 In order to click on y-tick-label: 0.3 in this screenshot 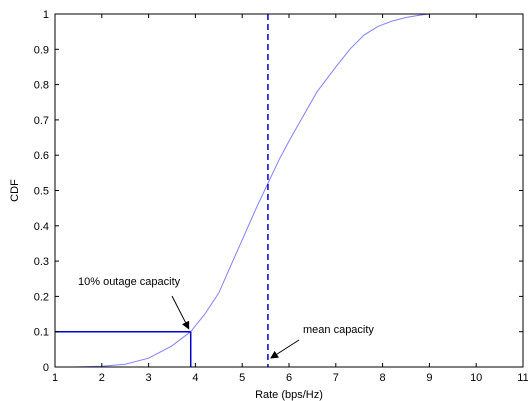, I will do `click(41, 262)`.